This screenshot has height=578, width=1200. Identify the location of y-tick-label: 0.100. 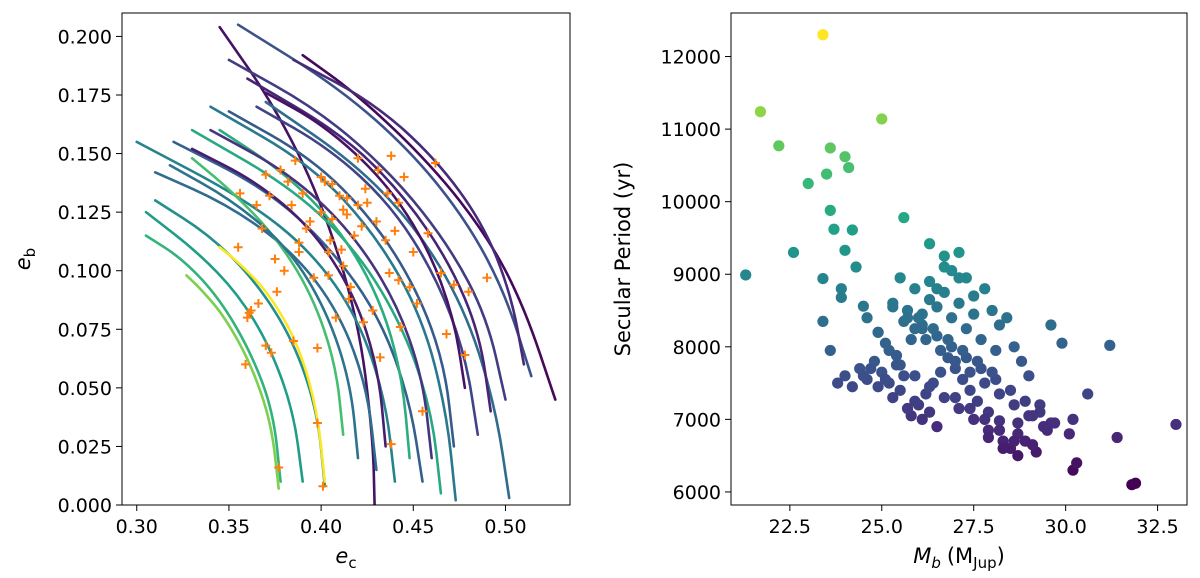
(85, 272).